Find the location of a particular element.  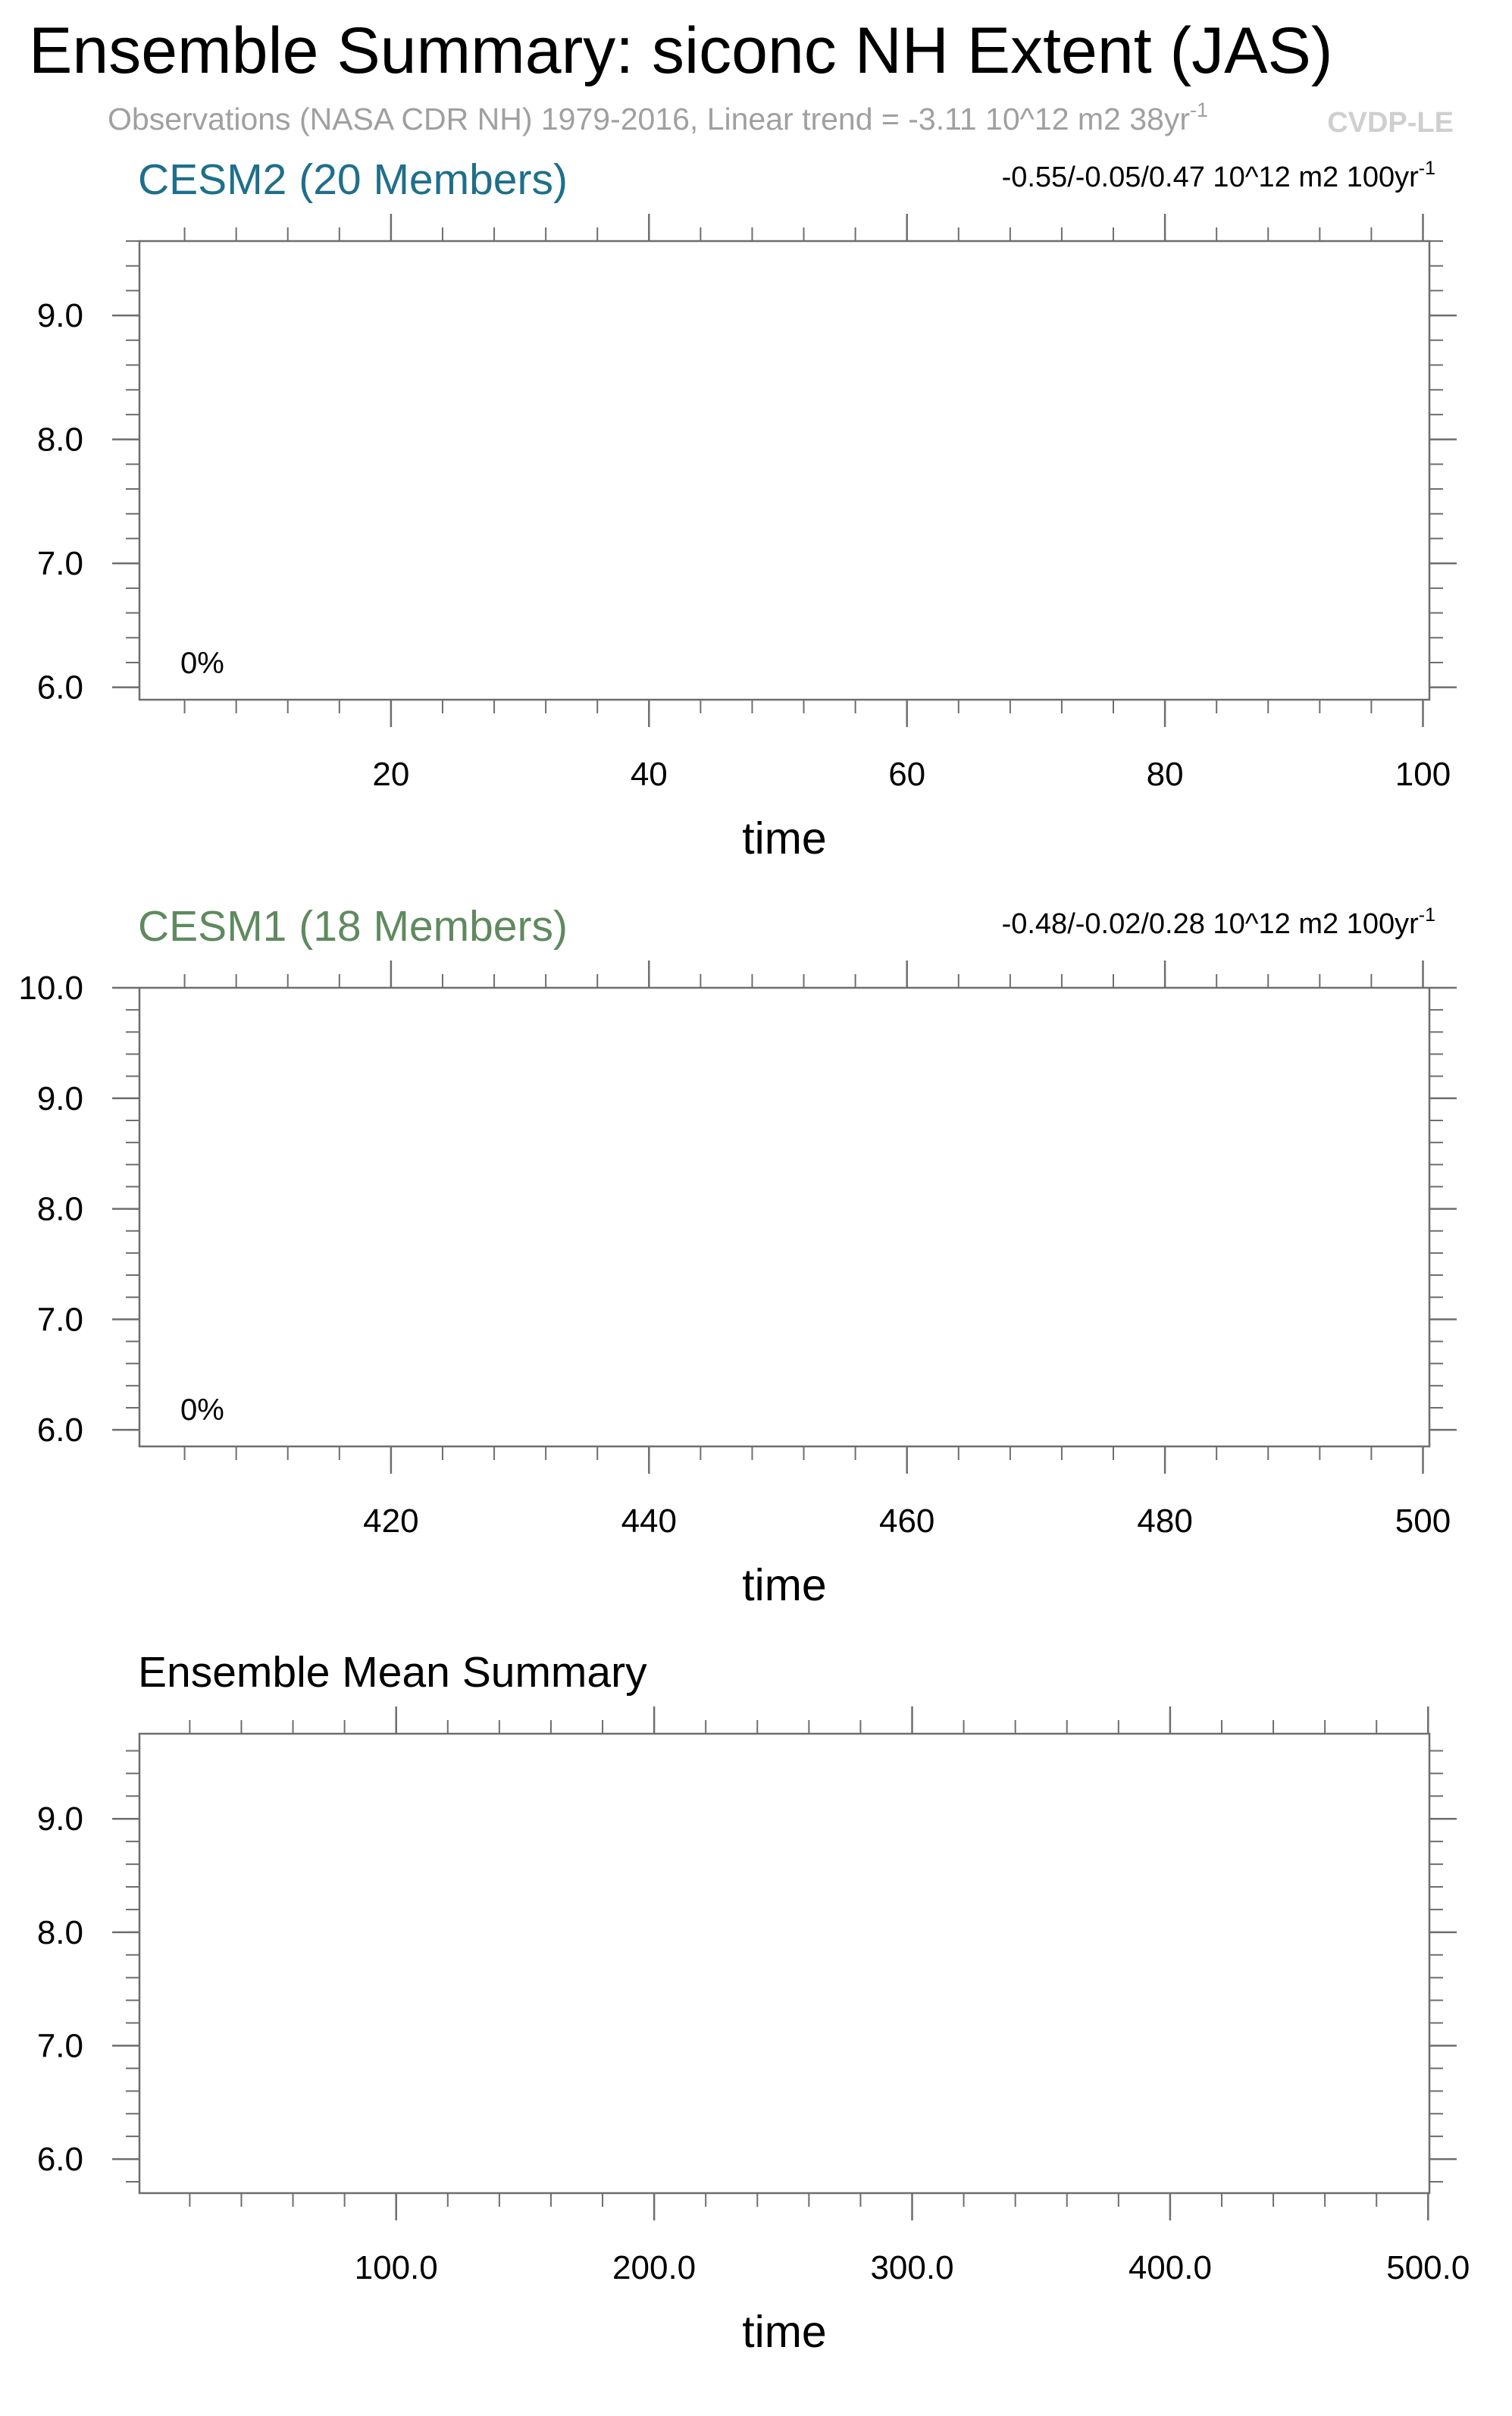

x-tick-label: 100.0 is located at coordinates (396, 2267).